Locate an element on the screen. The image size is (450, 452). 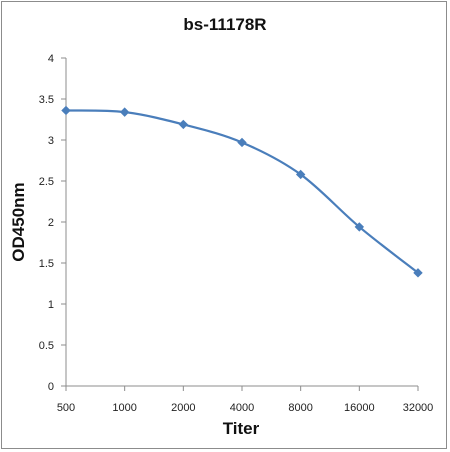
y-tick-label: 2 is located at coordinates (51, 223).